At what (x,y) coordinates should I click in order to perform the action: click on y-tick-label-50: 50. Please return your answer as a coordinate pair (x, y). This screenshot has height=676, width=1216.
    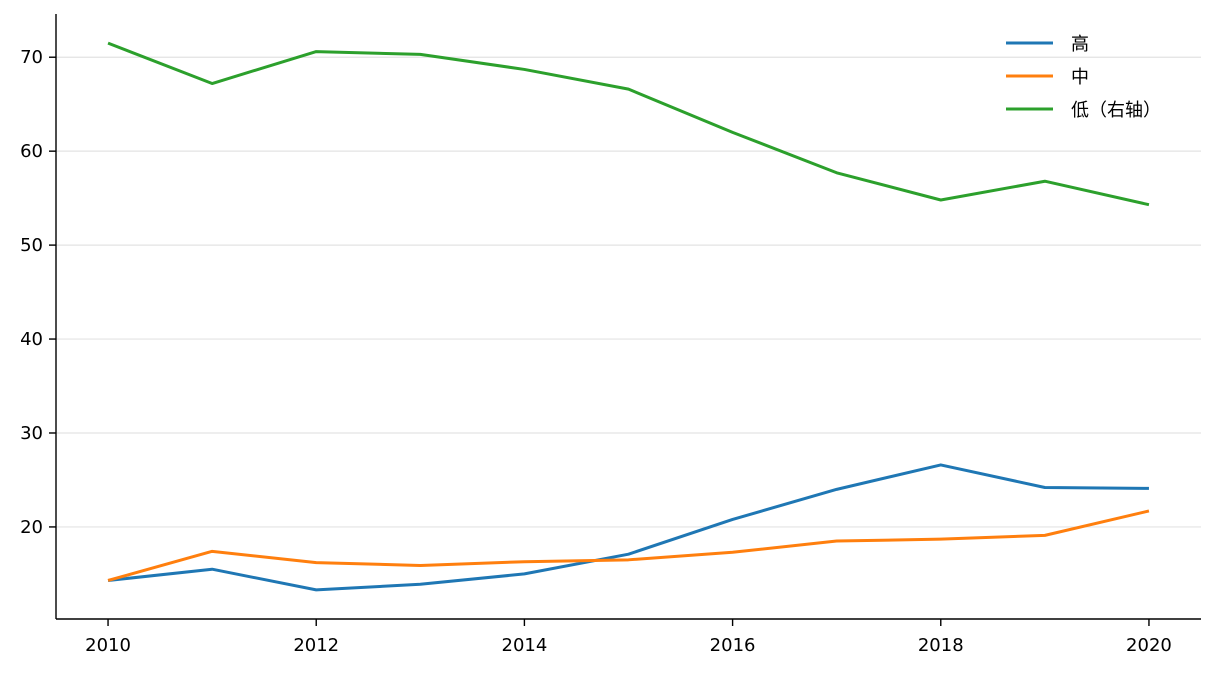
    Looking at the image, I should click on (31, 245).